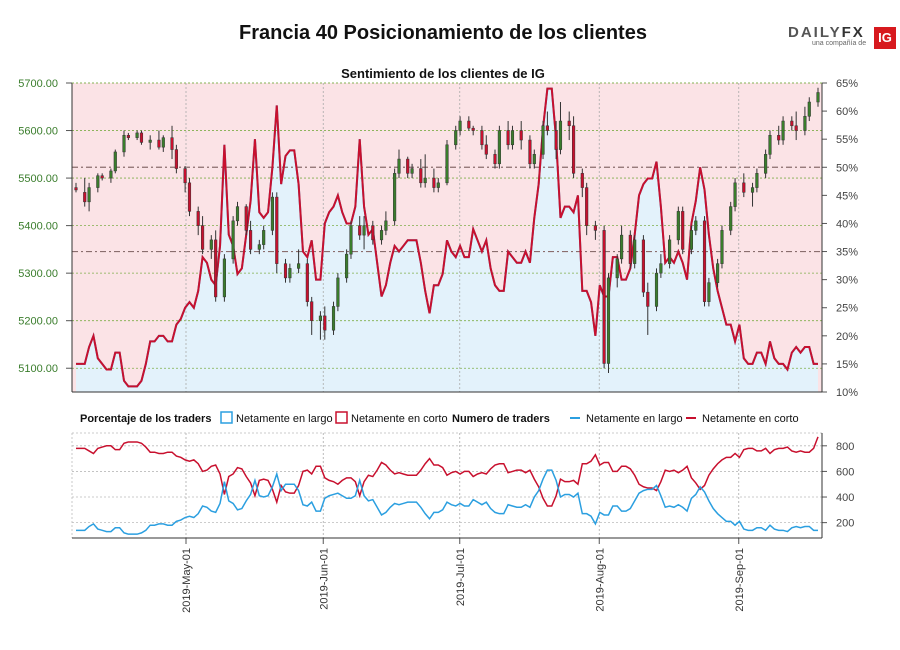 This screenshot has width=900, height=650. What do you see at coordinates (847, 168) in the screenshot?
I see `pct-tick-label: 50%` at bounding box center [847, 168].